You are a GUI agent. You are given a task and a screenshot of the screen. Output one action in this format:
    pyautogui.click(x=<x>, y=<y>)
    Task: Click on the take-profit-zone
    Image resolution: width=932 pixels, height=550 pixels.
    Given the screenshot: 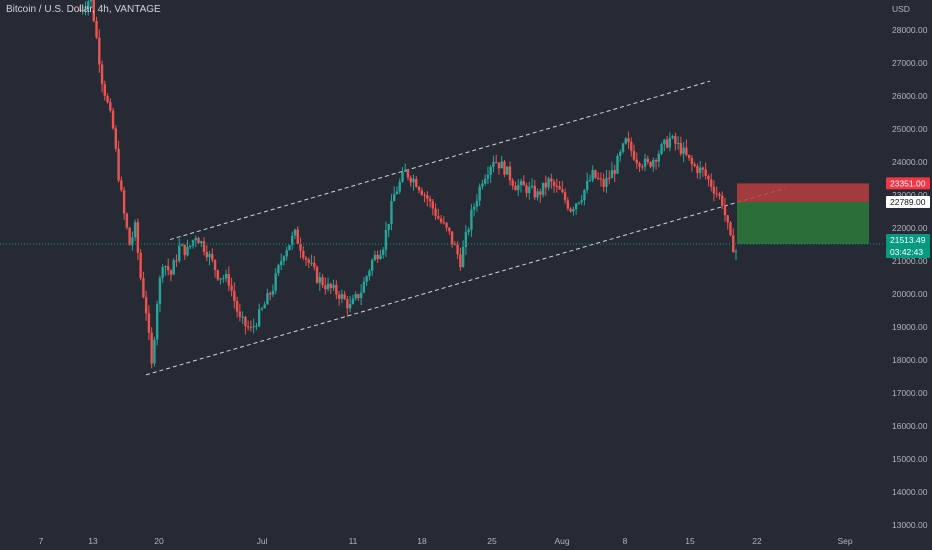 What is the action you would take?
    pyautogui.click(x=803, y=223)
    